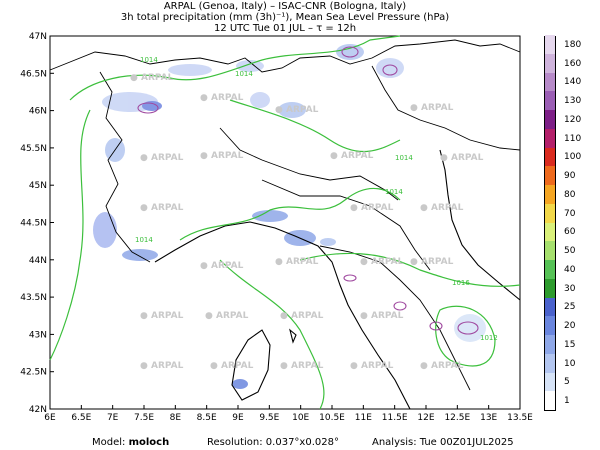  Describe the element at coordinates (33, 74) in the screenshot. I see `lat-tick-label: 46.5N` at that location.